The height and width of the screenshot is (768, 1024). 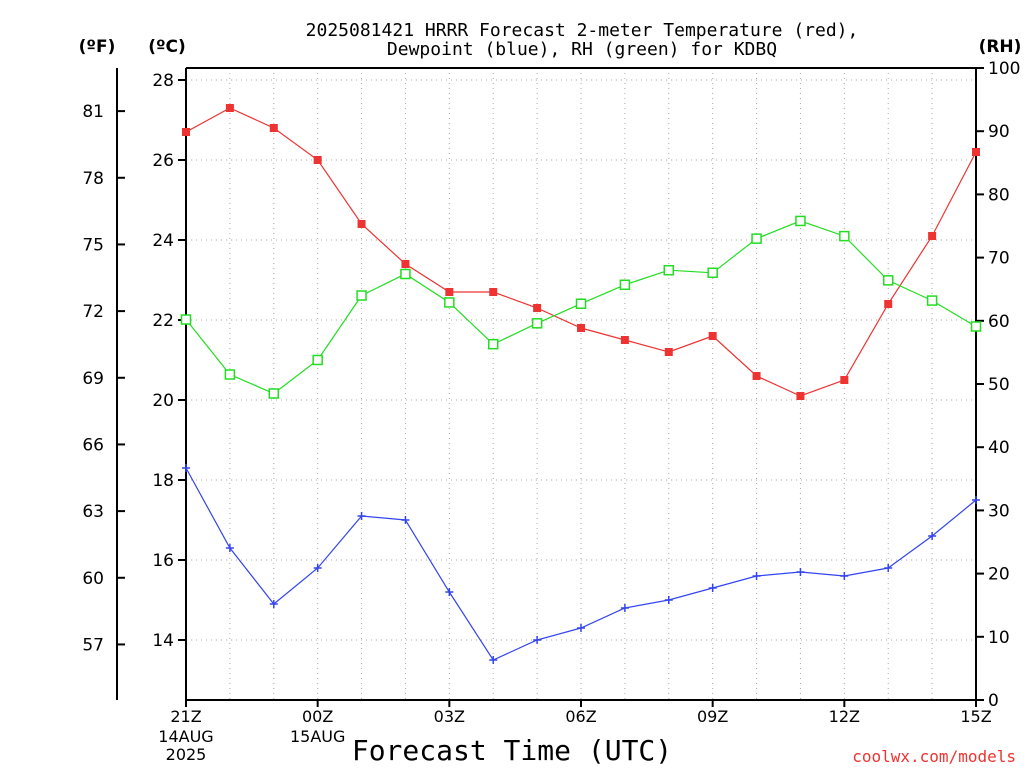 I want to click on celsius-tick-label: 16, so click(x=163, y=561).